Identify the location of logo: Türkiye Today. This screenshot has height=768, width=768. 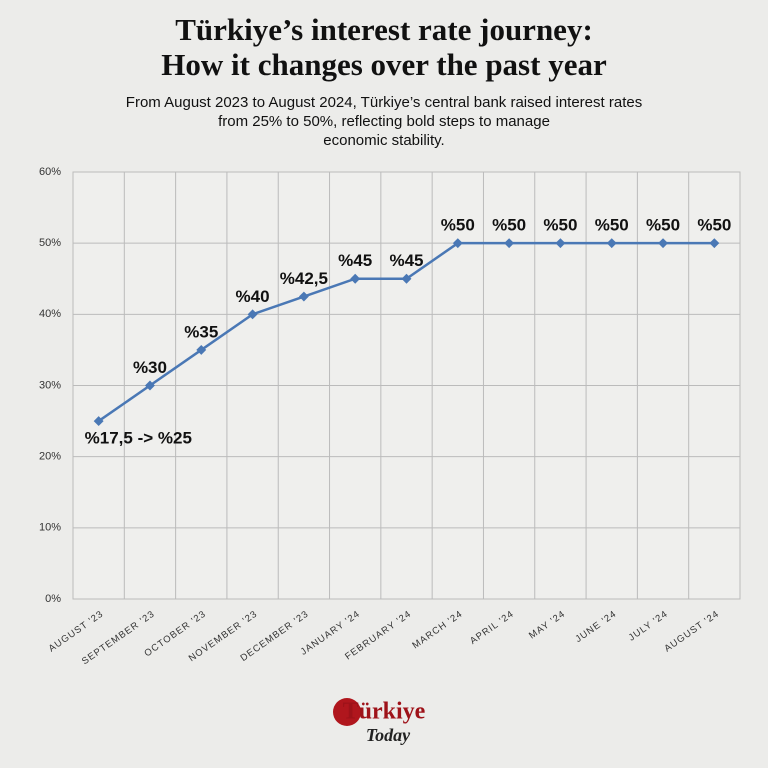
(379, 721).